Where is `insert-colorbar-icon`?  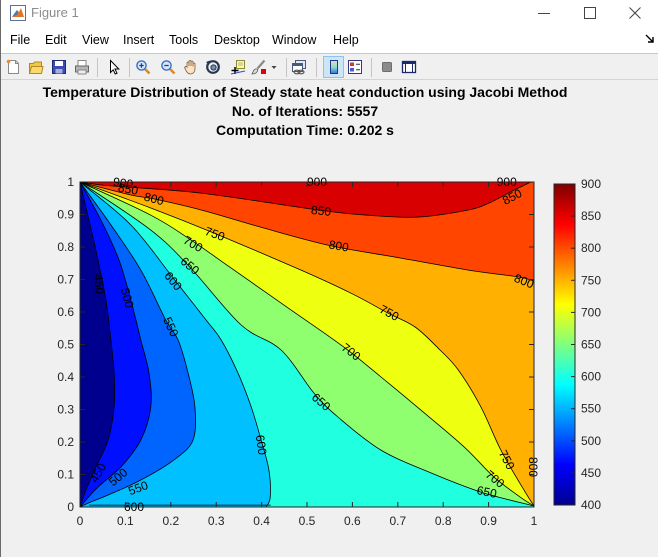 insert-colorbar-icon is located at coordinates (333, 67).